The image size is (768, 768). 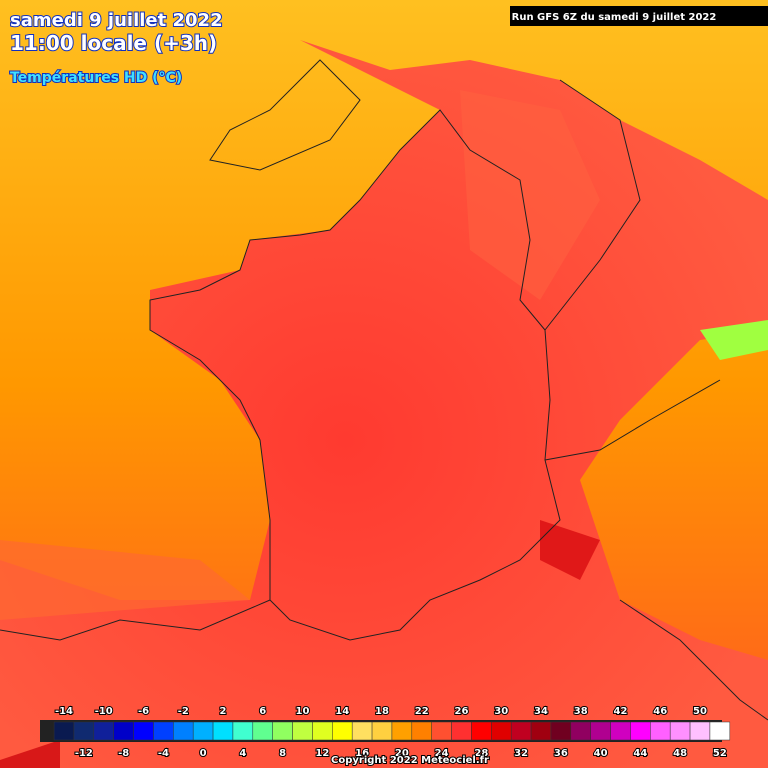 I want to click on legend-label: 52, so click(x=720, y=753).